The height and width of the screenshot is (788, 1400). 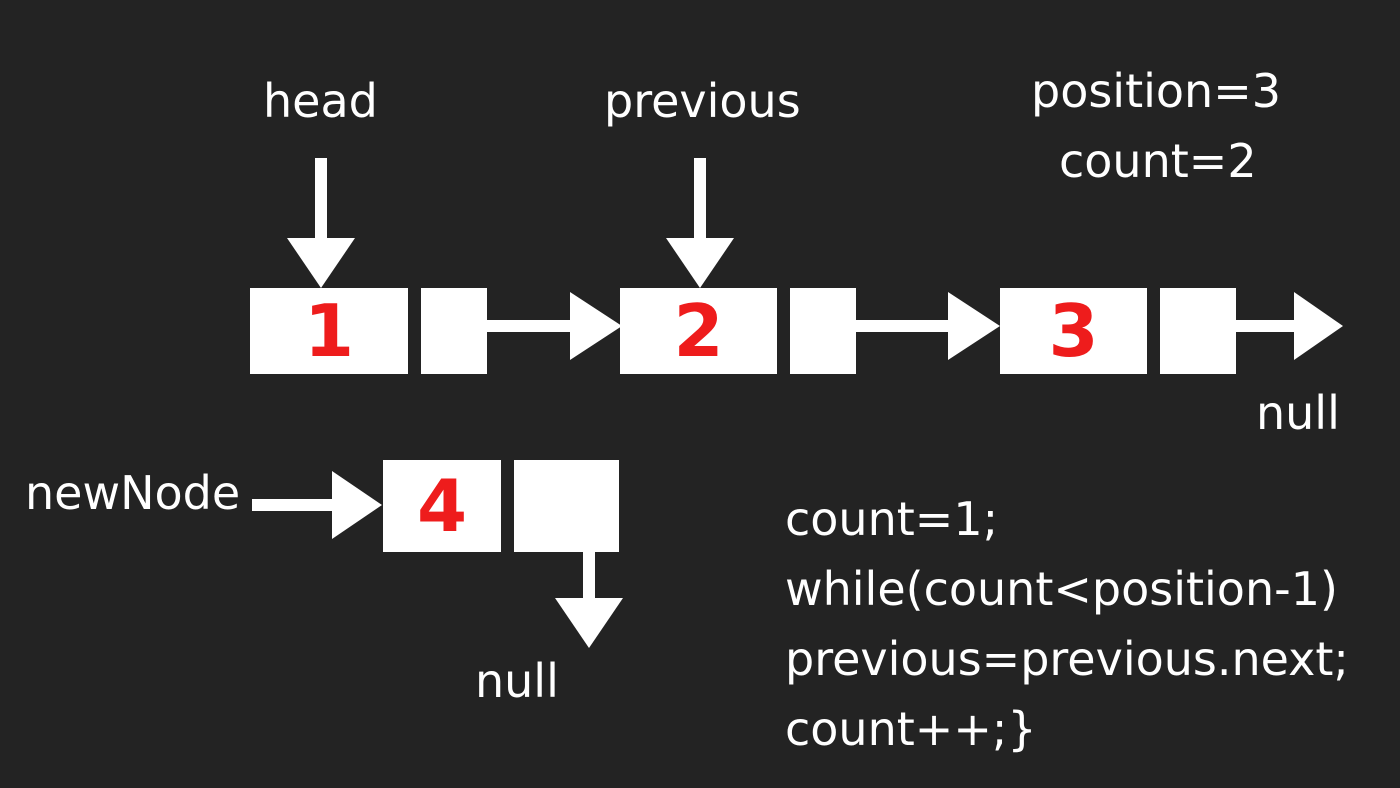 What do you see at coordinates (1198, 331) in the screenshot?
I see `node-3-next-box` at bounding box center [1198, 331].